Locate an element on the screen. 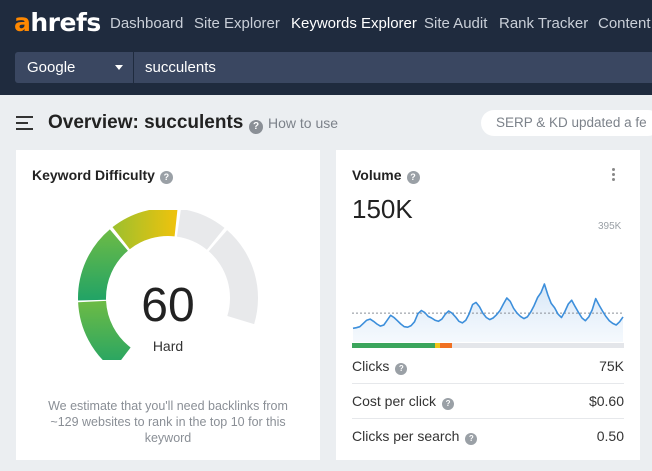 The height and width of the screenshot is (471, 652). search-engine-select: Google is located at coordinates (74, 67).